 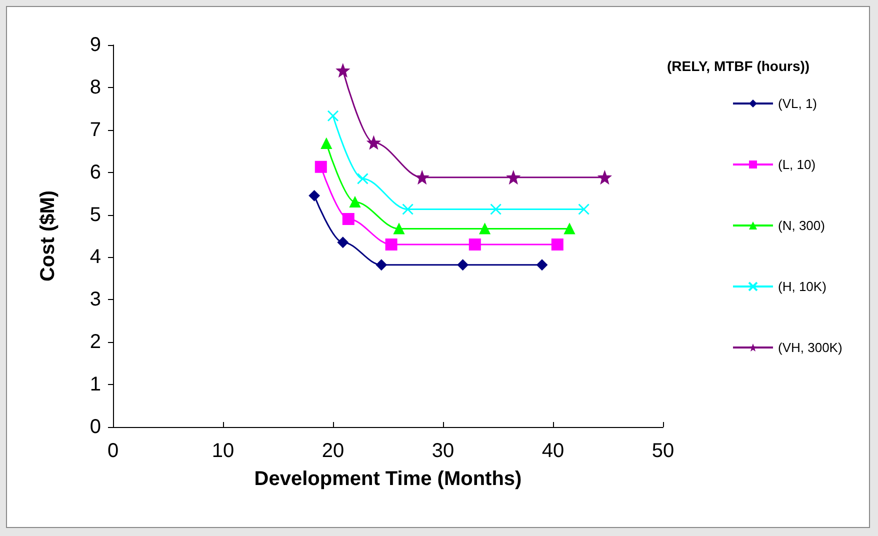 I want to click on y-tick-label: 4, so click(x=95, y=257).